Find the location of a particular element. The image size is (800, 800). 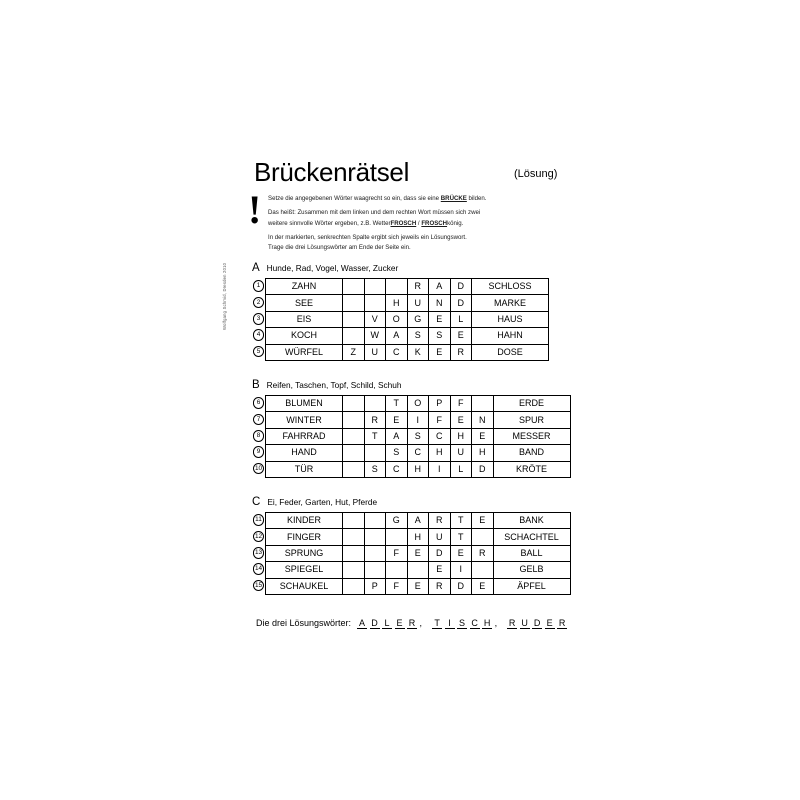

row-number: 10 is located at coordinates (258, 468).